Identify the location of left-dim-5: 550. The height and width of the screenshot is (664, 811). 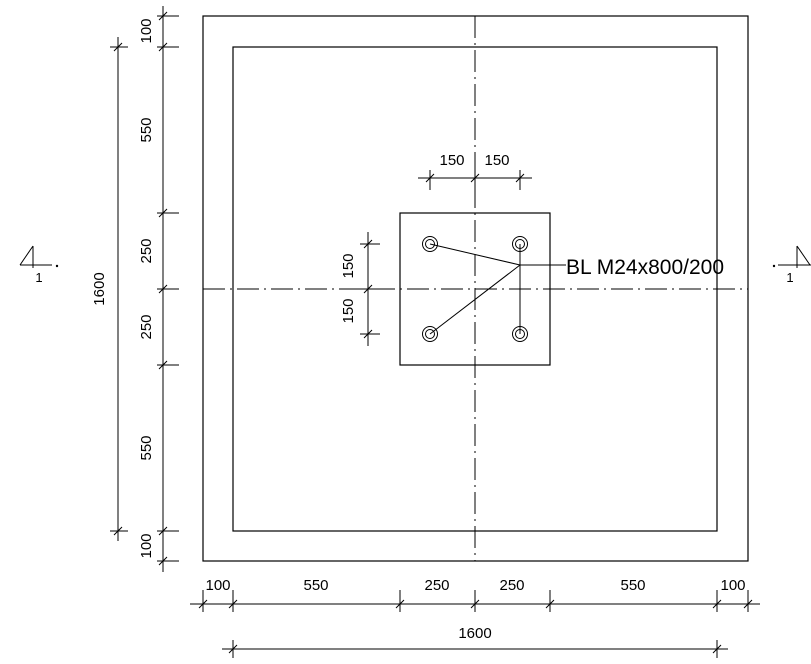
(146, 447).